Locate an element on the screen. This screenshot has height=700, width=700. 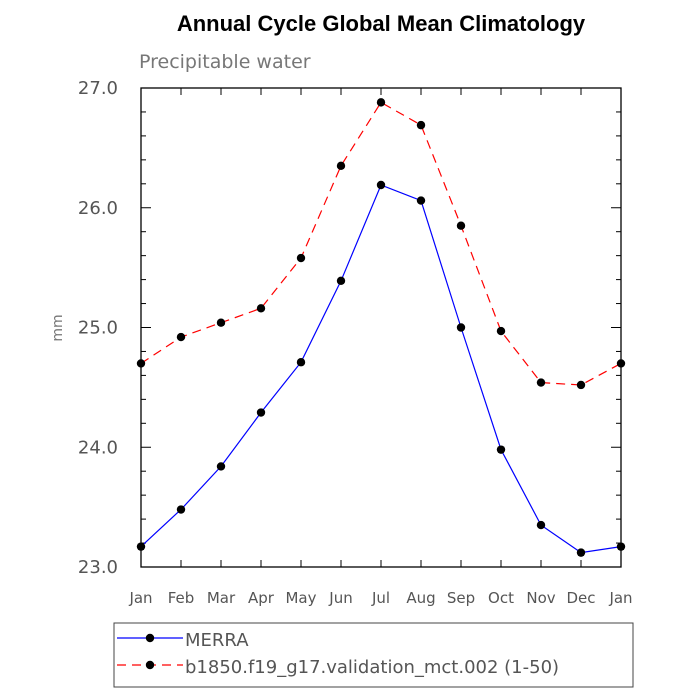
x-tick-label: Nov is located at coordinates (540, 598).